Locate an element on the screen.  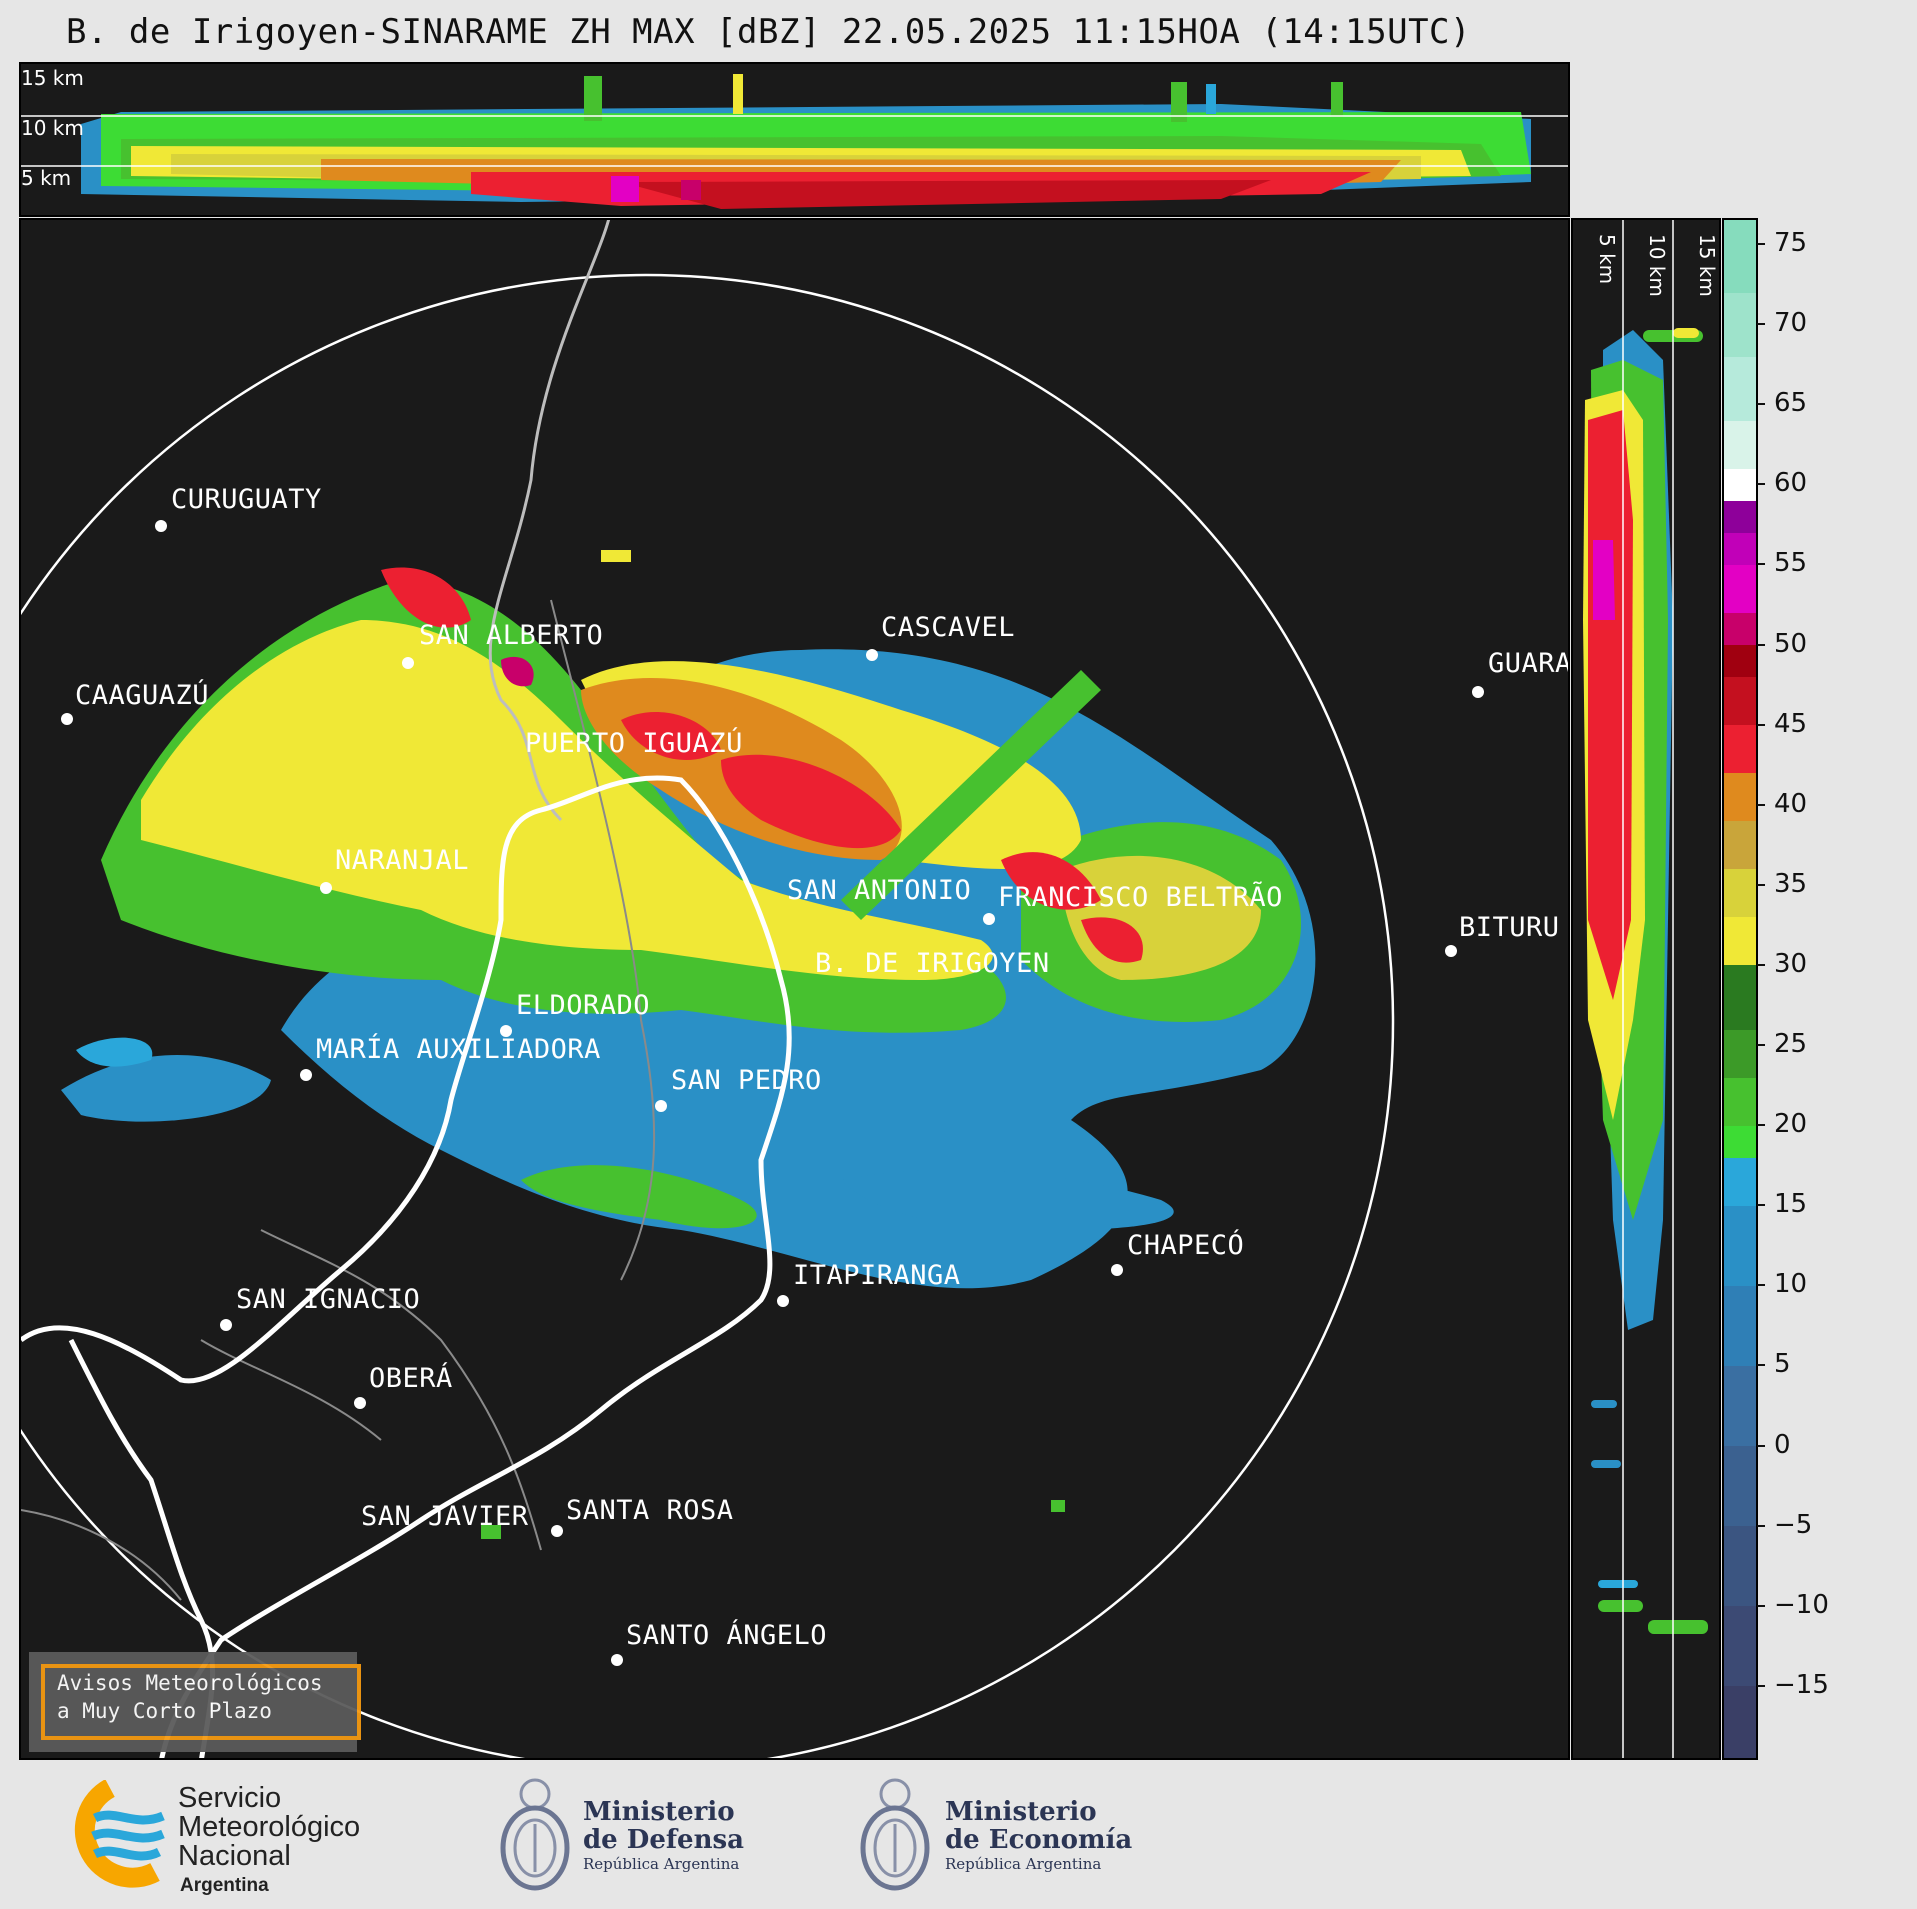
city-dot-eldorado is located at coordinates (506, 1031).